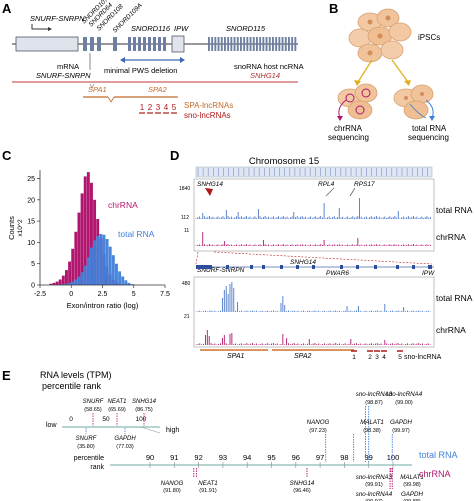 The height and width of the screenshot is (501, 474). I want to click on zoom-chr-track, so click(313, 337).